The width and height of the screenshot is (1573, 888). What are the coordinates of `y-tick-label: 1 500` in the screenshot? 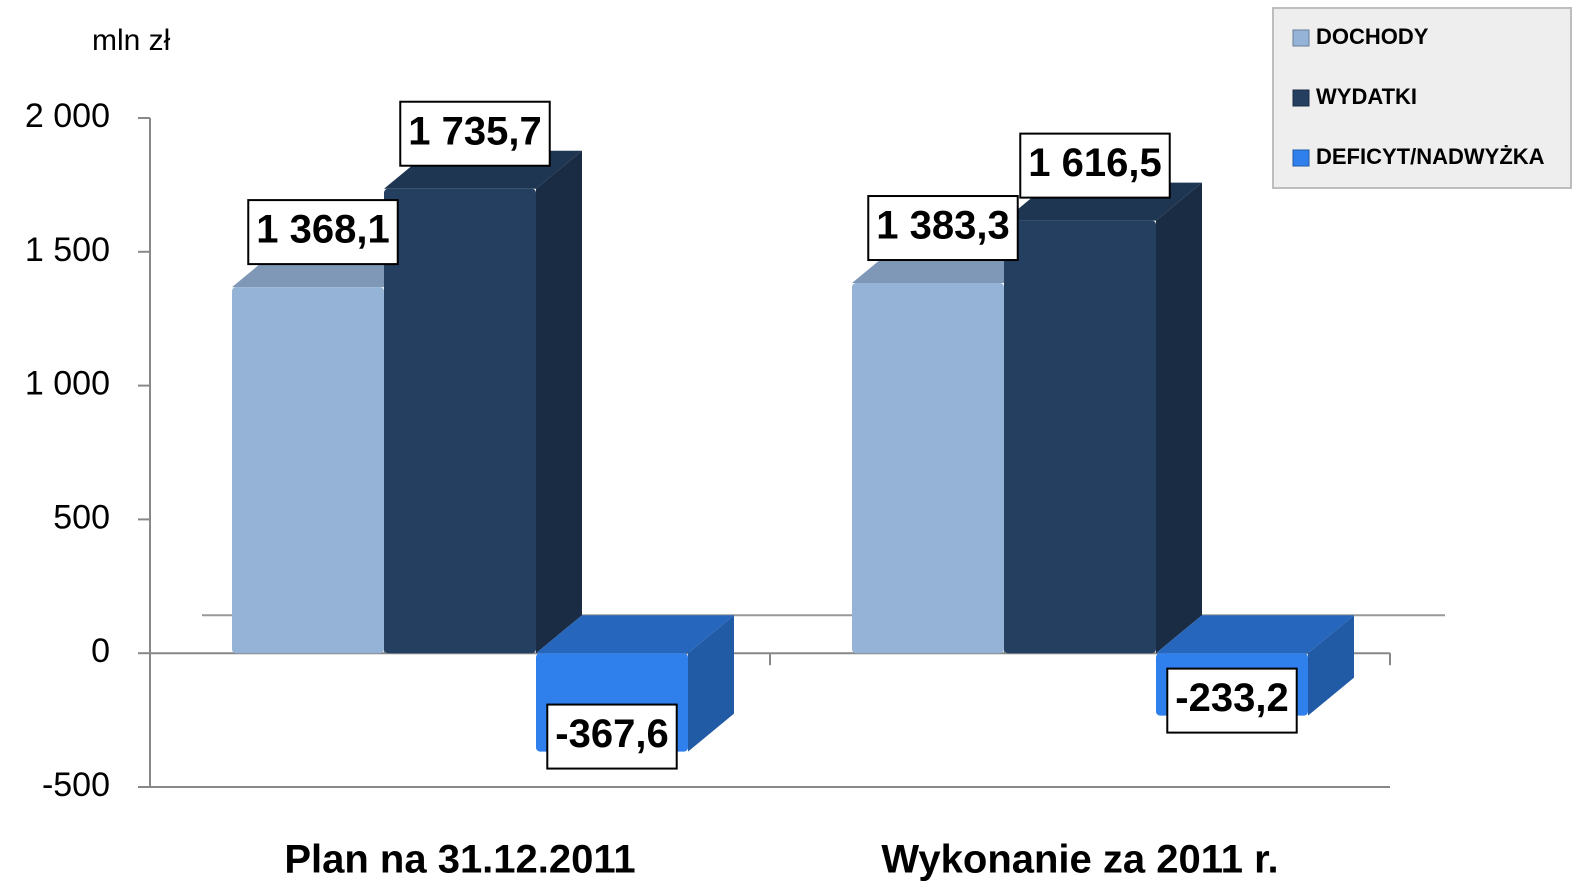 It's located at (67, 250).